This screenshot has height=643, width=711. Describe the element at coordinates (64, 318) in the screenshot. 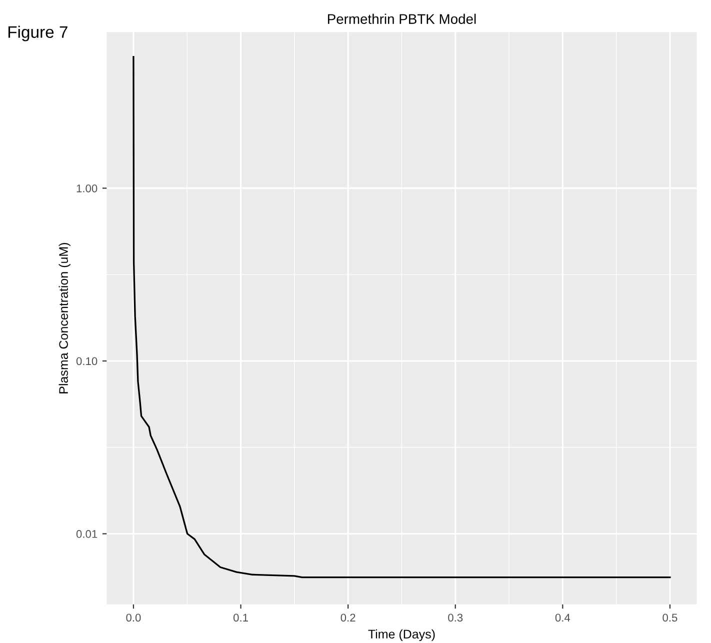

I see `y-axis-title: Plasma Concentration (uM)` at that location.